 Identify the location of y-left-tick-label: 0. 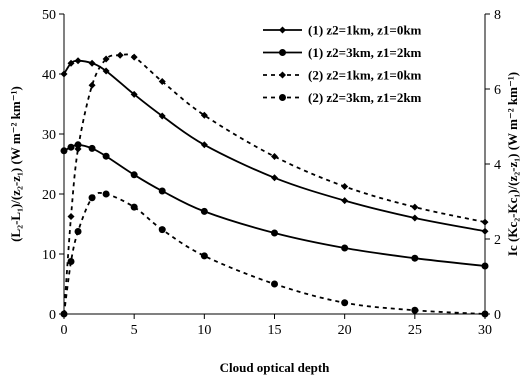
(52, 315).